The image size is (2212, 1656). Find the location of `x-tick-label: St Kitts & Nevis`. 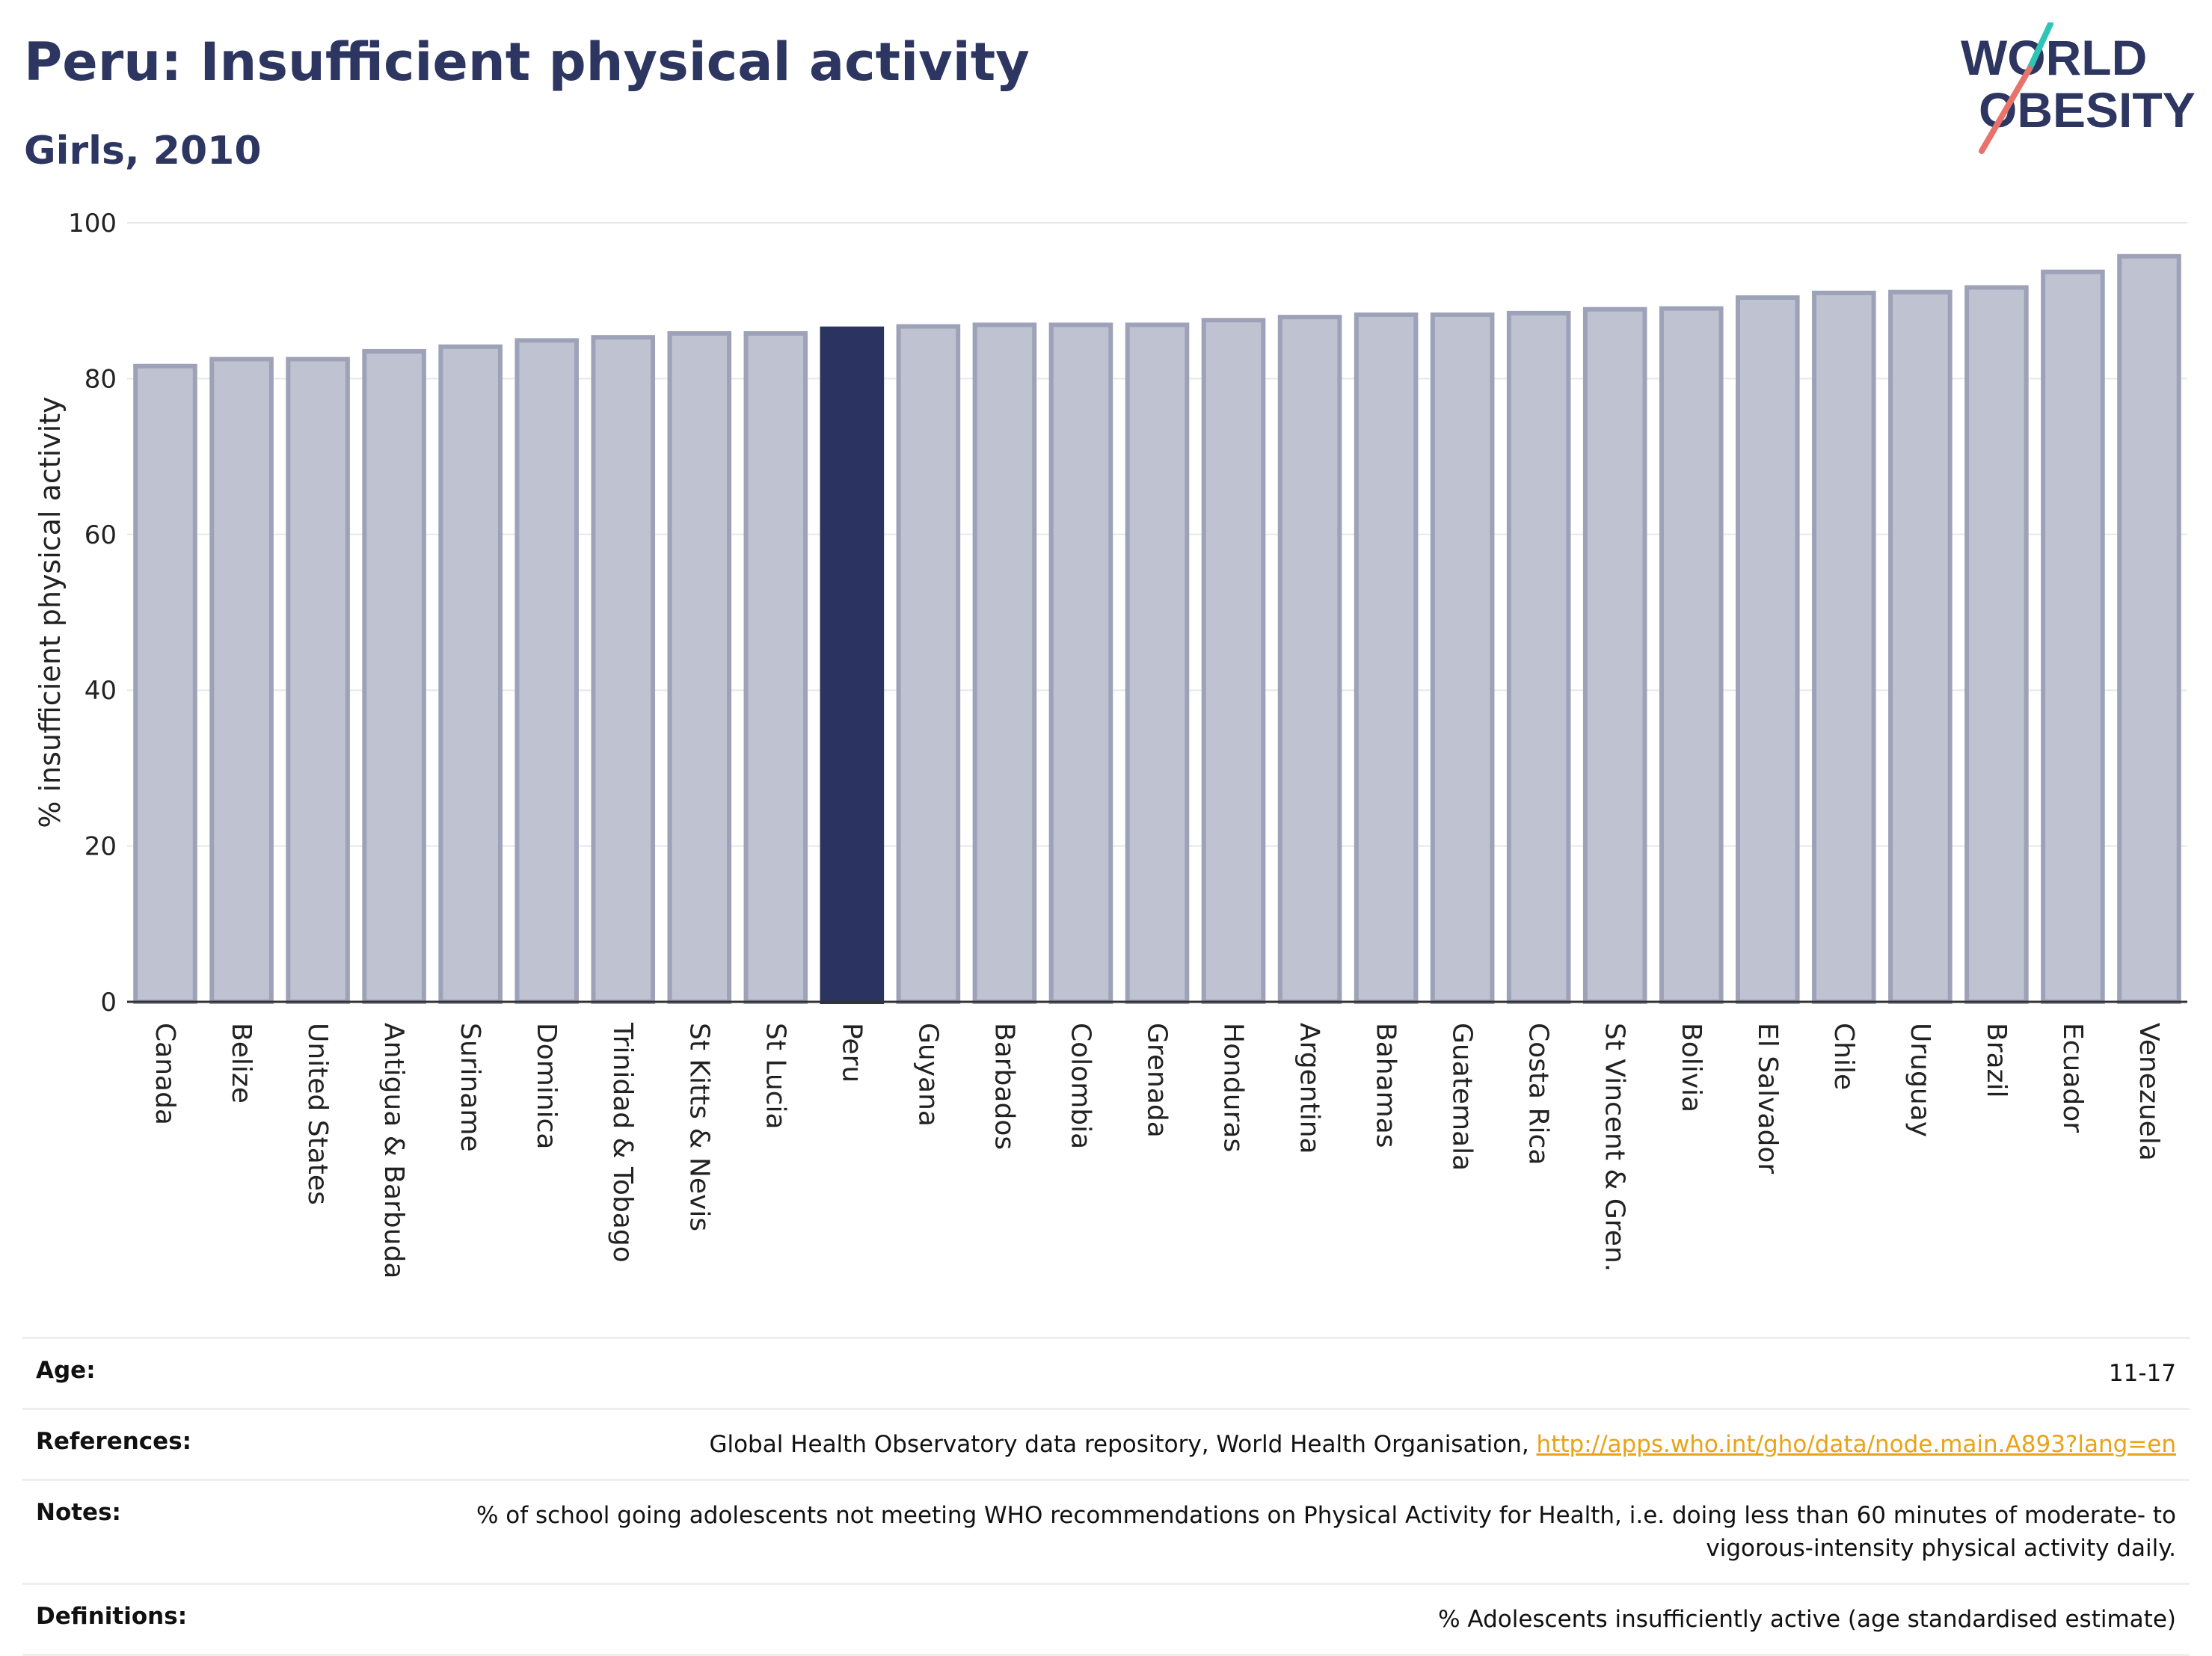

x-tick-label: St Kitts & Nevis is located at coordinates (698, 1127).